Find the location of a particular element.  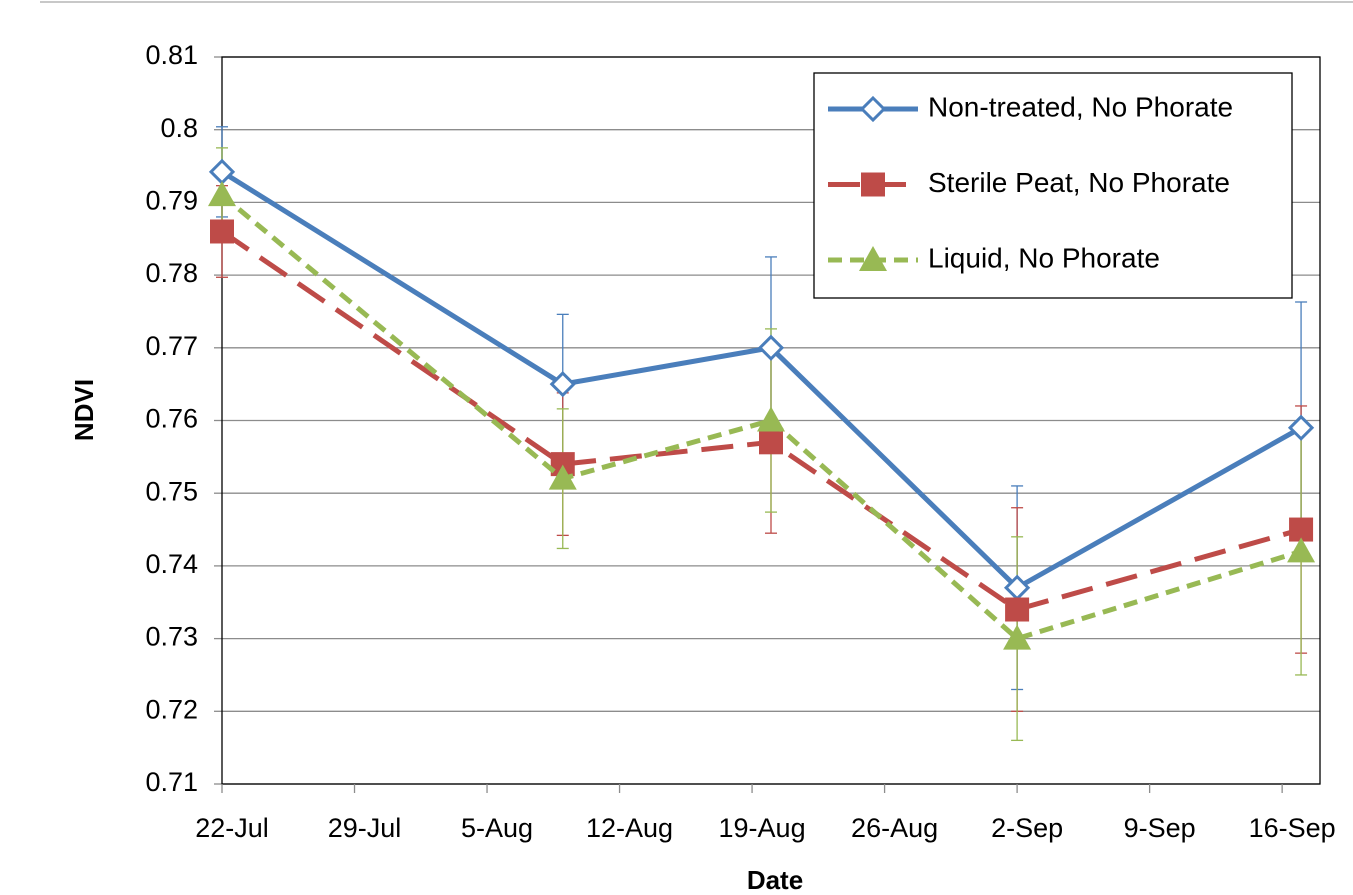

y-axis-title: NDVI is located at coordinates (84, 410).